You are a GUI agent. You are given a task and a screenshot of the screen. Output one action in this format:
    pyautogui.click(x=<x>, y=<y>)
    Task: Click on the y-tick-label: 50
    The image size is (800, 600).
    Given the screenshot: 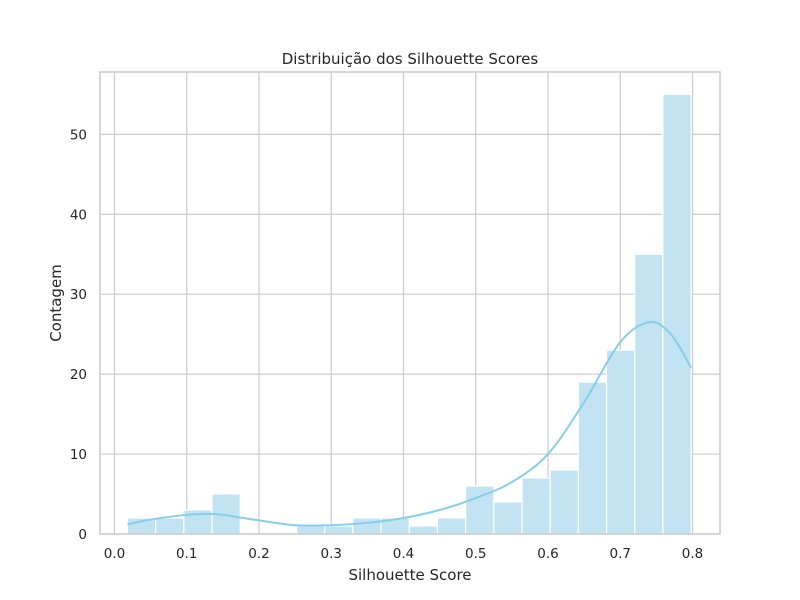 What is the action you would take?
    pyautogui.click(x=78, y=135)
    